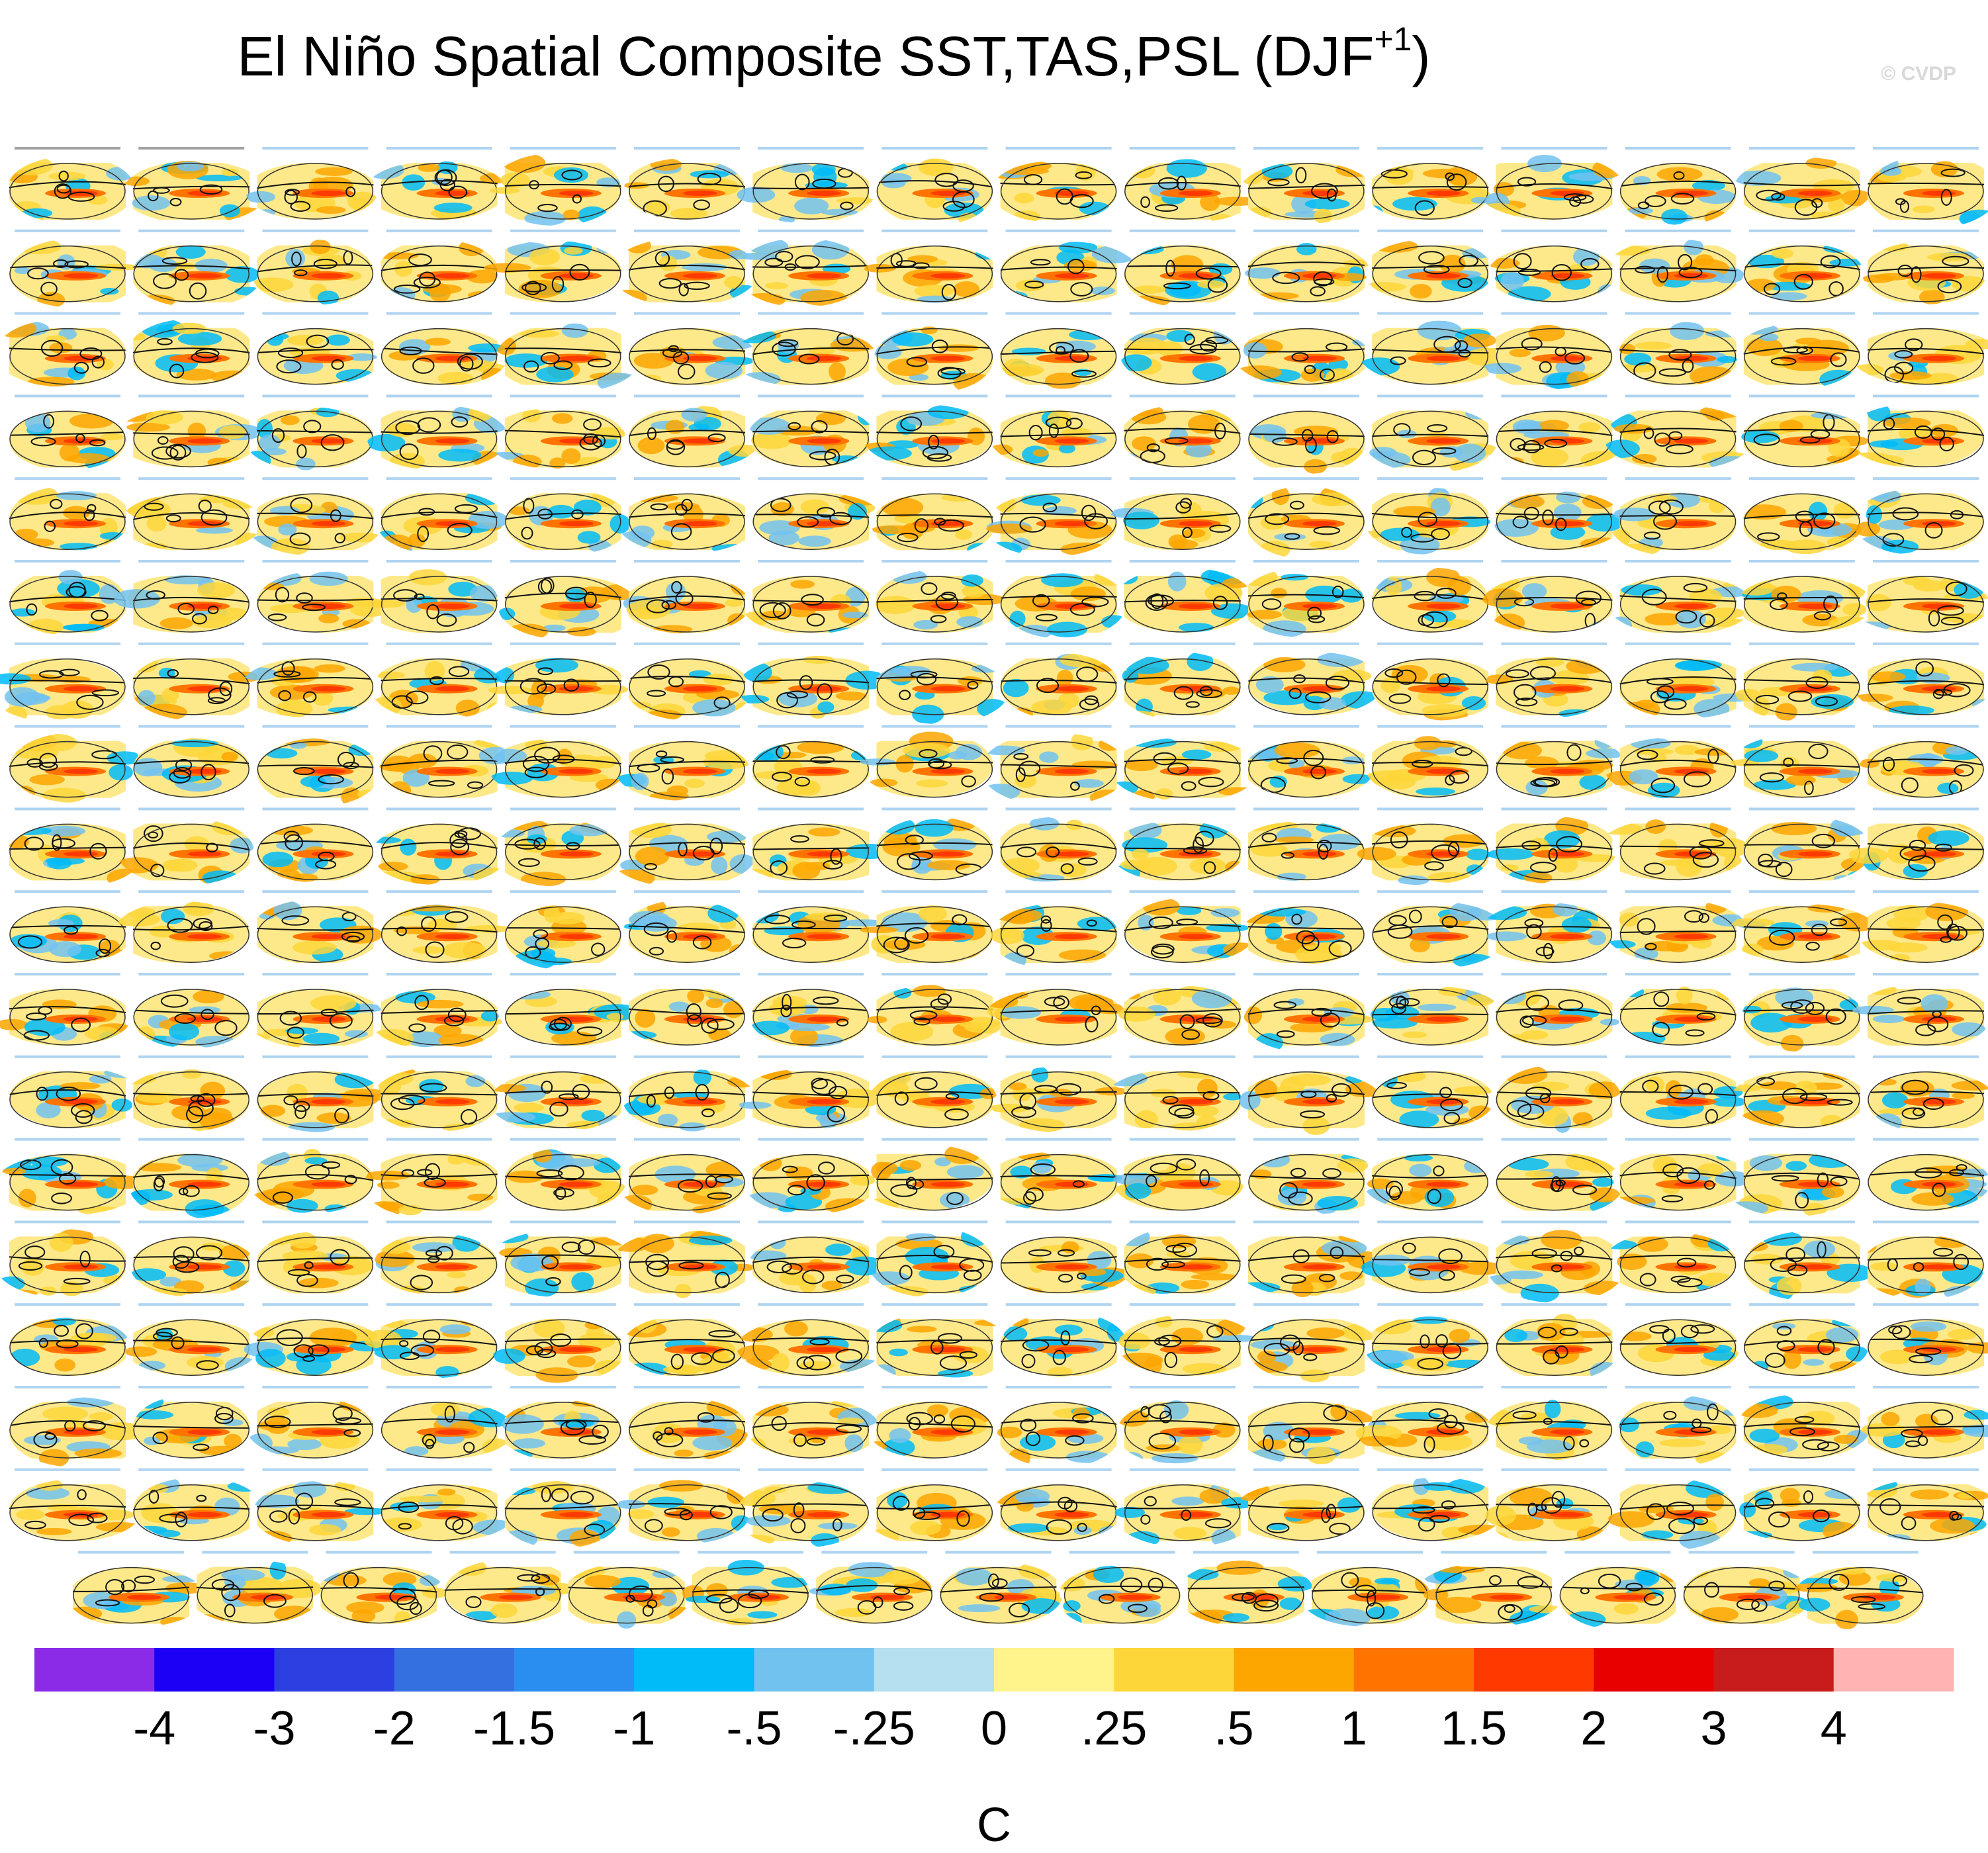 The width and height of the screenshot is (1988, 1853). Describe the element at coordinates (1233, 1728) in the screenshot. I see `colorbar-tick-label: .5` at that location.